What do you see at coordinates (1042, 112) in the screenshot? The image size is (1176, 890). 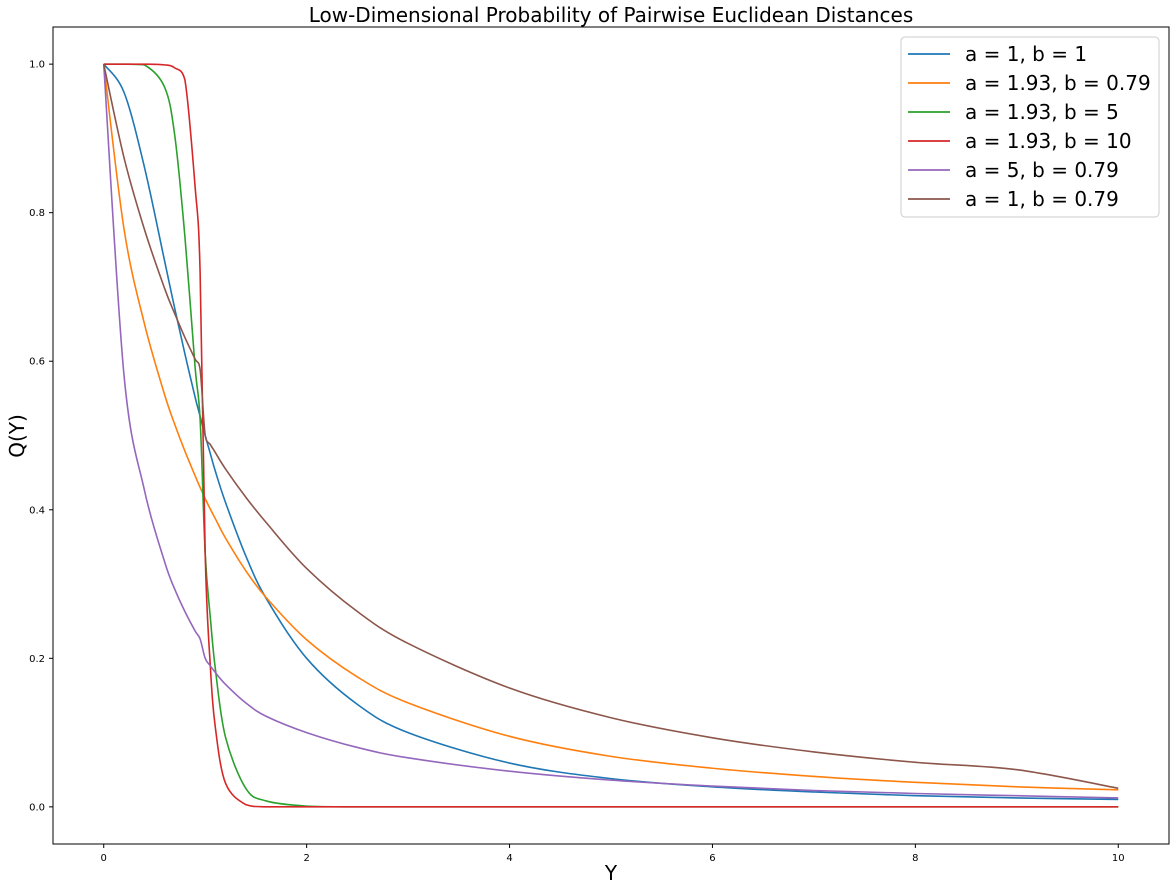 I see `legend-label: a = 1.93, b = 5` at bounding box center [1042, 112].